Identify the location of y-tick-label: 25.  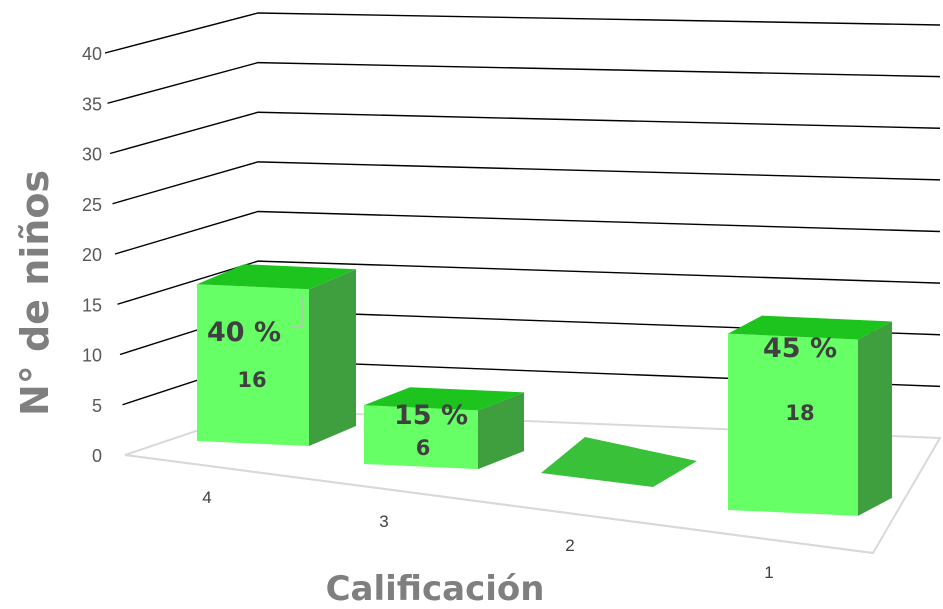
(92, 205).